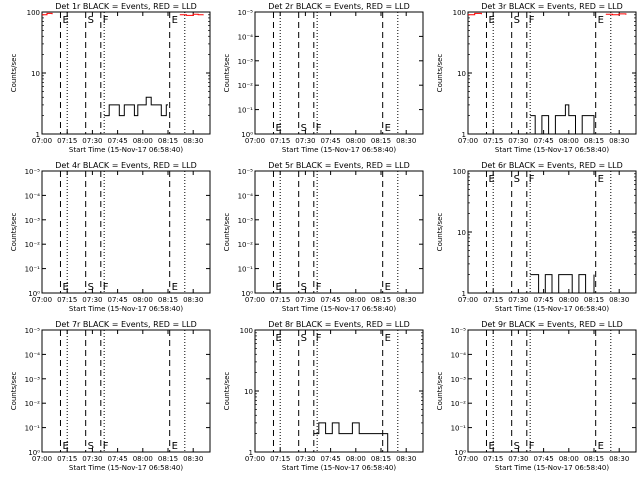 Image resolution: width=640 pixels, height=480 pixels. What do you see at coordinates (33, 13) in the screenshot?
I see `y-tick-label: 100` at bounding box center [33, 13].